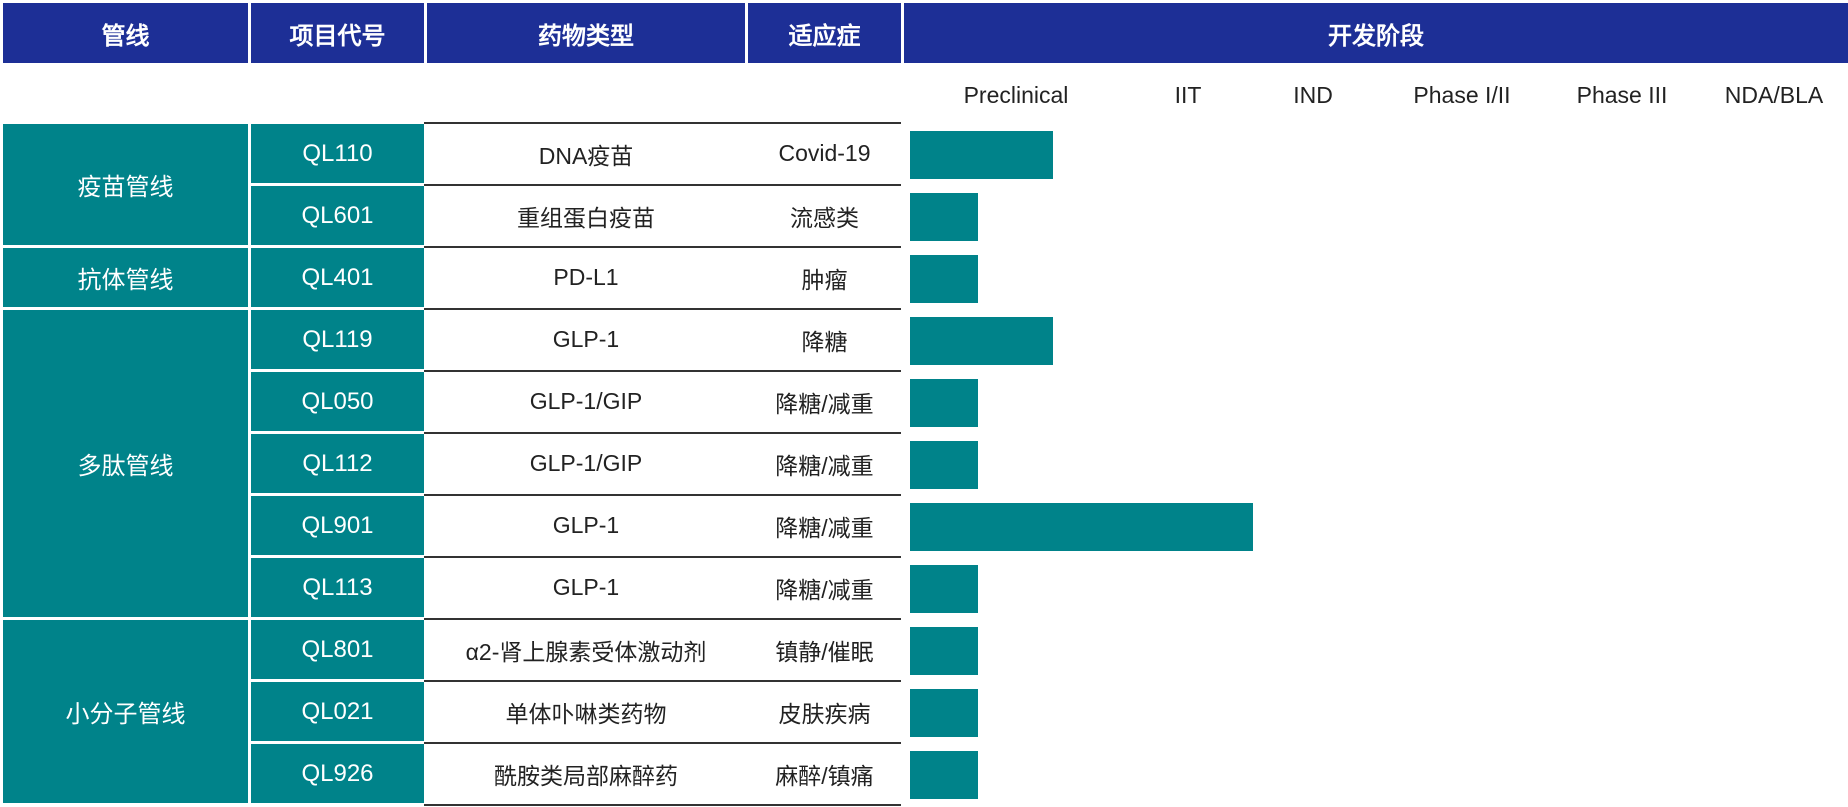  Describe the element at coordinates (337, 153) in the screenshot. I see `project-code: QL110` at that location.